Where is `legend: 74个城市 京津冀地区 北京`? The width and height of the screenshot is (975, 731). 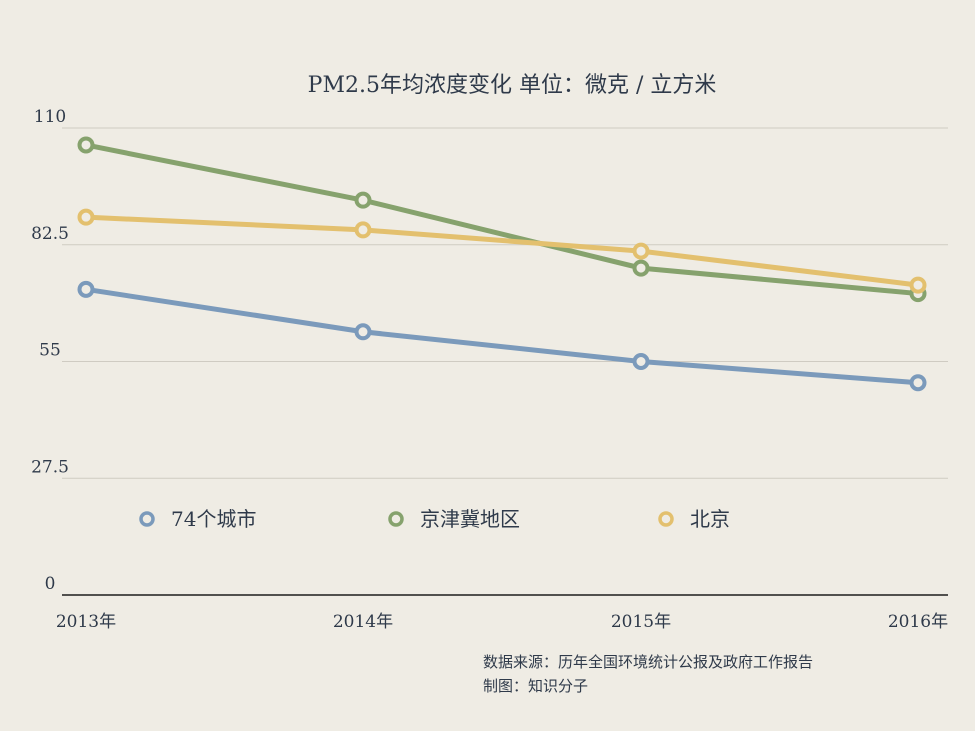 legend: 74个城市 京津冀地区 北京 is located at coordinates (434, 519).